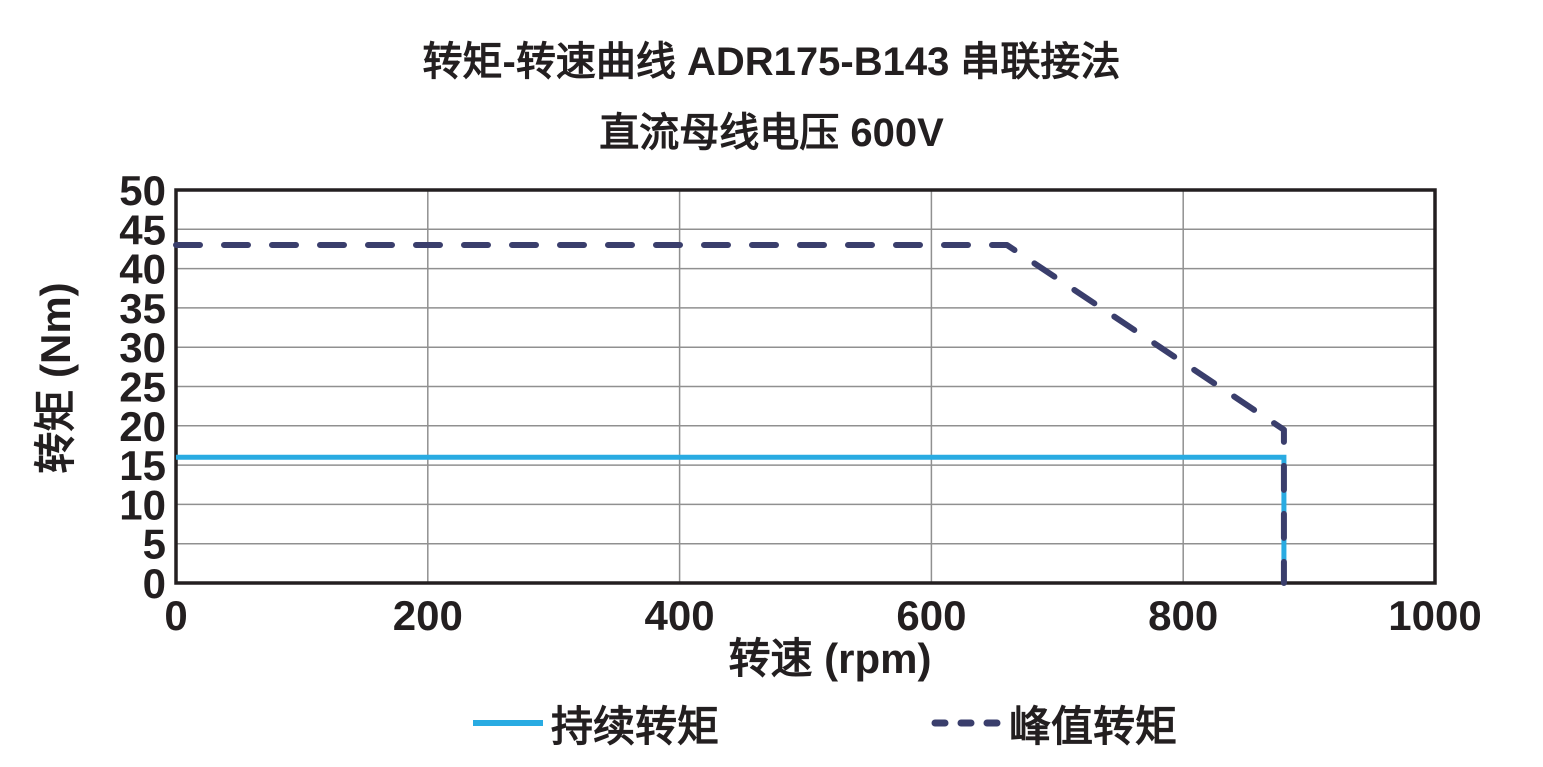  Describe the element at coordinates (142, 387) in the screenshot. I see `y-tick-label-25: 25` at that location.